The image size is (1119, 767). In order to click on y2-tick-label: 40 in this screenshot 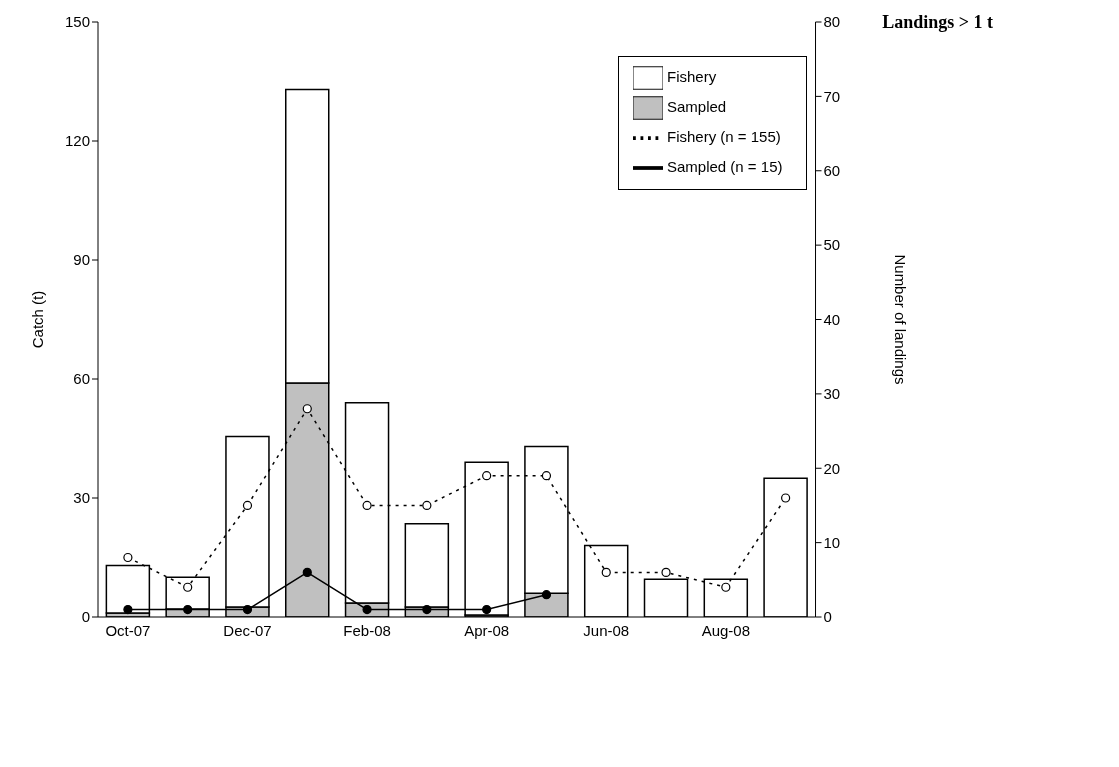, I will do `click(832, 319)`.